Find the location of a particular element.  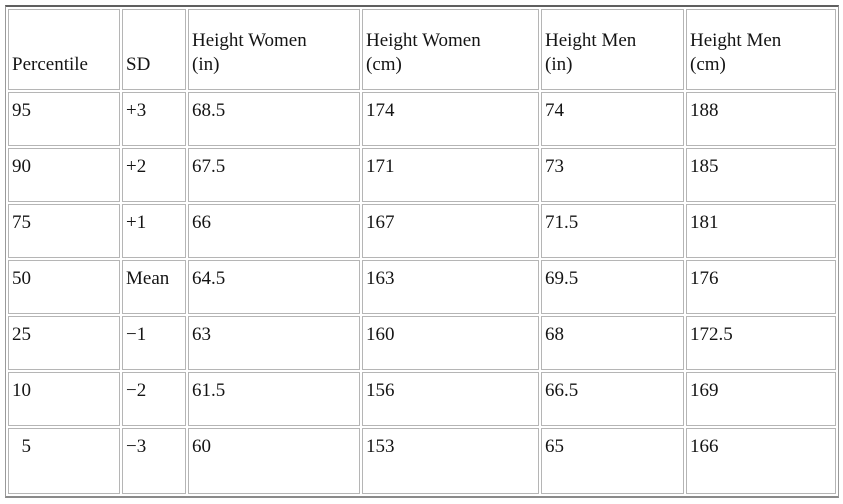

table-cell: 181 is located at coordinates (761, 231).